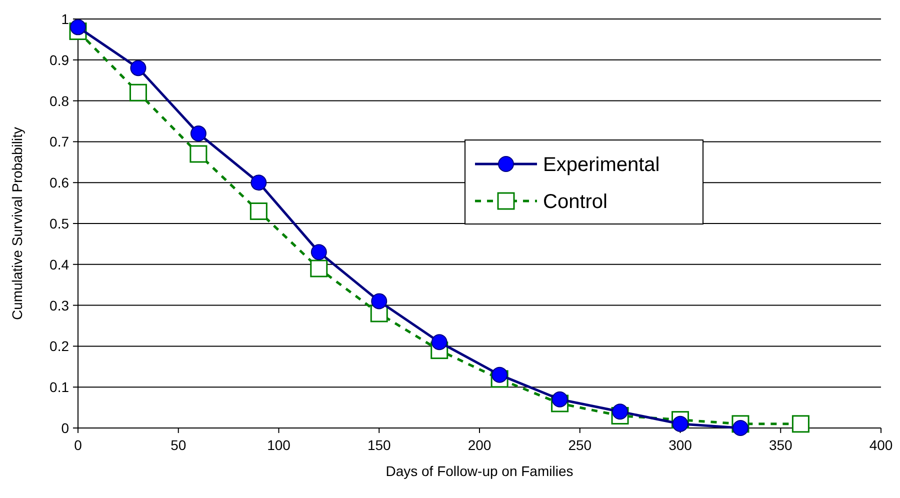  Describe the element at coordinates (60, 100) in the screenshot. I see `y-tick-label: 0.8` at that location.